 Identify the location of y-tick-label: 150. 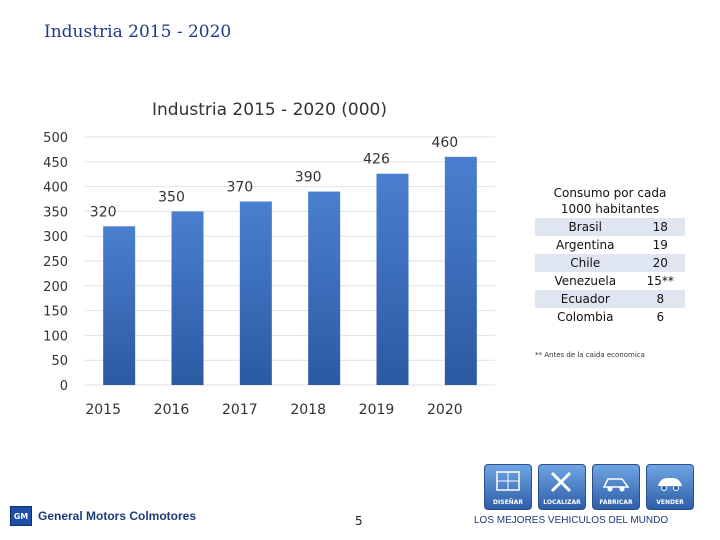
(55, 312).